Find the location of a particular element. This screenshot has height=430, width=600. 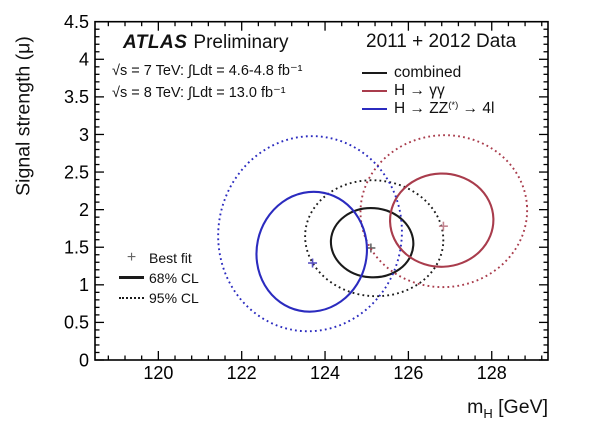

confidence-level-legend: + Best fit 68% CL 95% CL is located at coordinates (159, 279).